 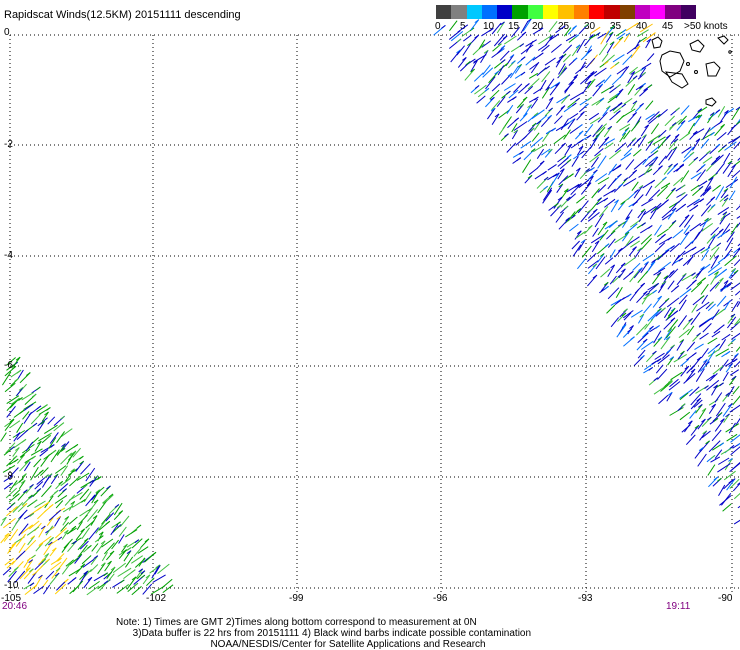 What do you see at coordinates (616, 26) in the screenshot?
I see `scale-label: 35` at bounding box center [616, 26].